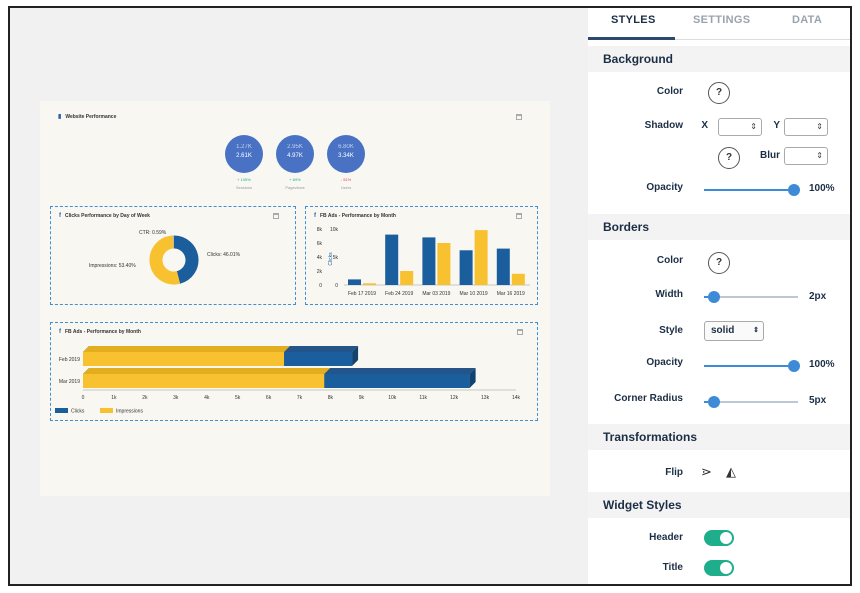 This screenshot has width=860, height=593. Describe the element at coordinates (334, 230) in the screenshot. I see `y-tick-label: 10k` at that location.